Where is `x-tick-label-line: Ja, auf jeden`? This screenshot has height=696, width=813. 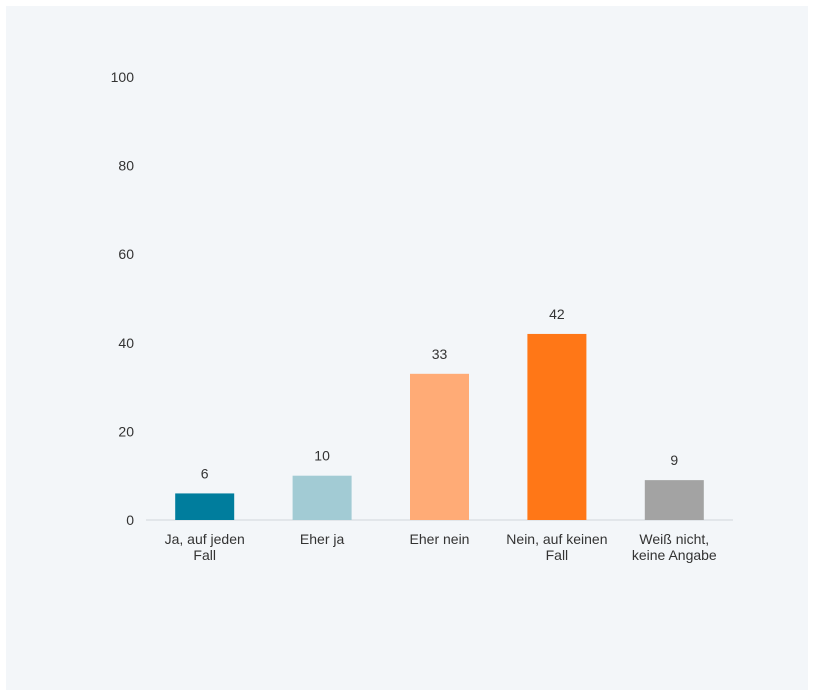 x-tick-label-line: Ja, auf jeden is located at coordinates (205, 539).